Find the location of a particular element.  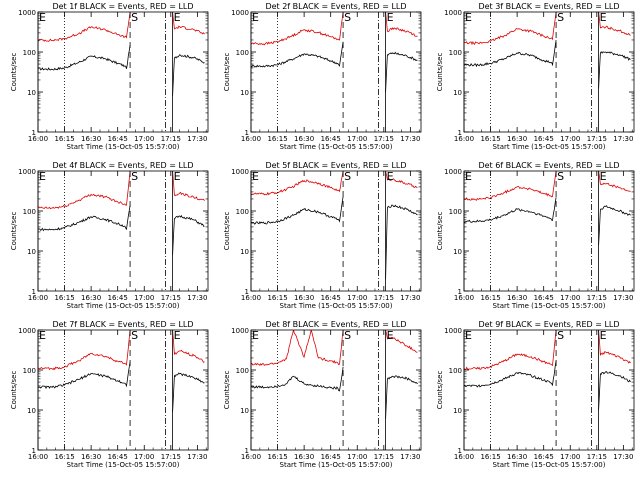

panel-title: Det 7f BLACK = Events, RED = LLD is located at coordinates (122, 324).